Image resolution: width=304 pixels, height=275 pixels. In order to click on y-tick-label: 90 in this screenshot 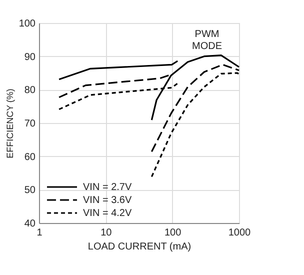, I will do `click(30, 57)`.